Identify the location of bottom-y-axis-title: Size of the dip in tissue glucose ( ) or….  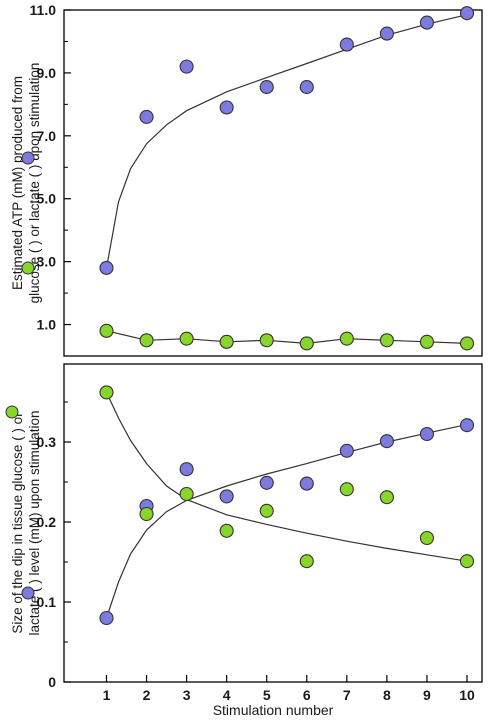
(26, 522).